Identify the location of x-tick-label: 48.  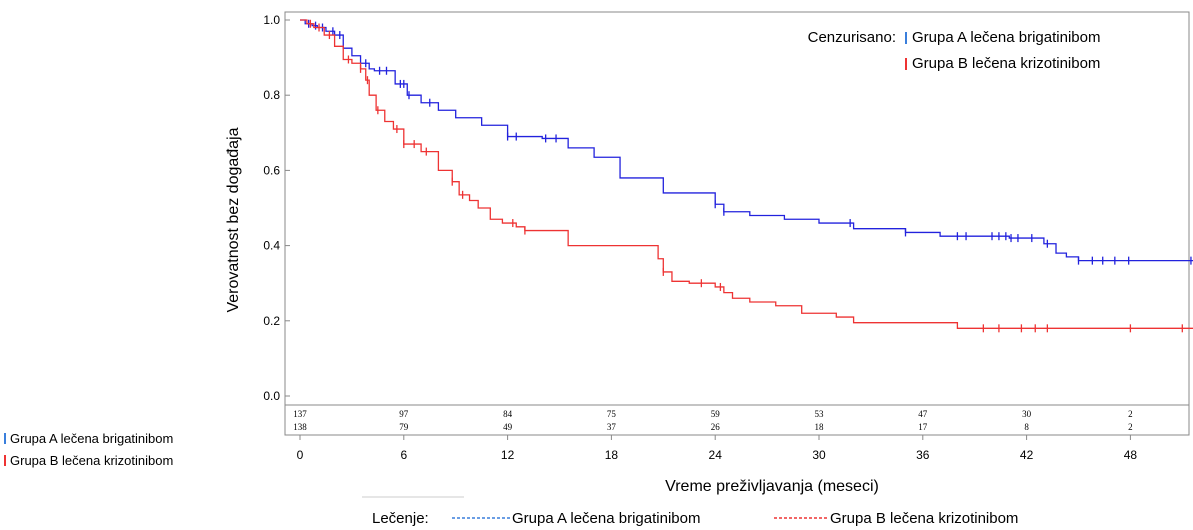
(1131, 455).